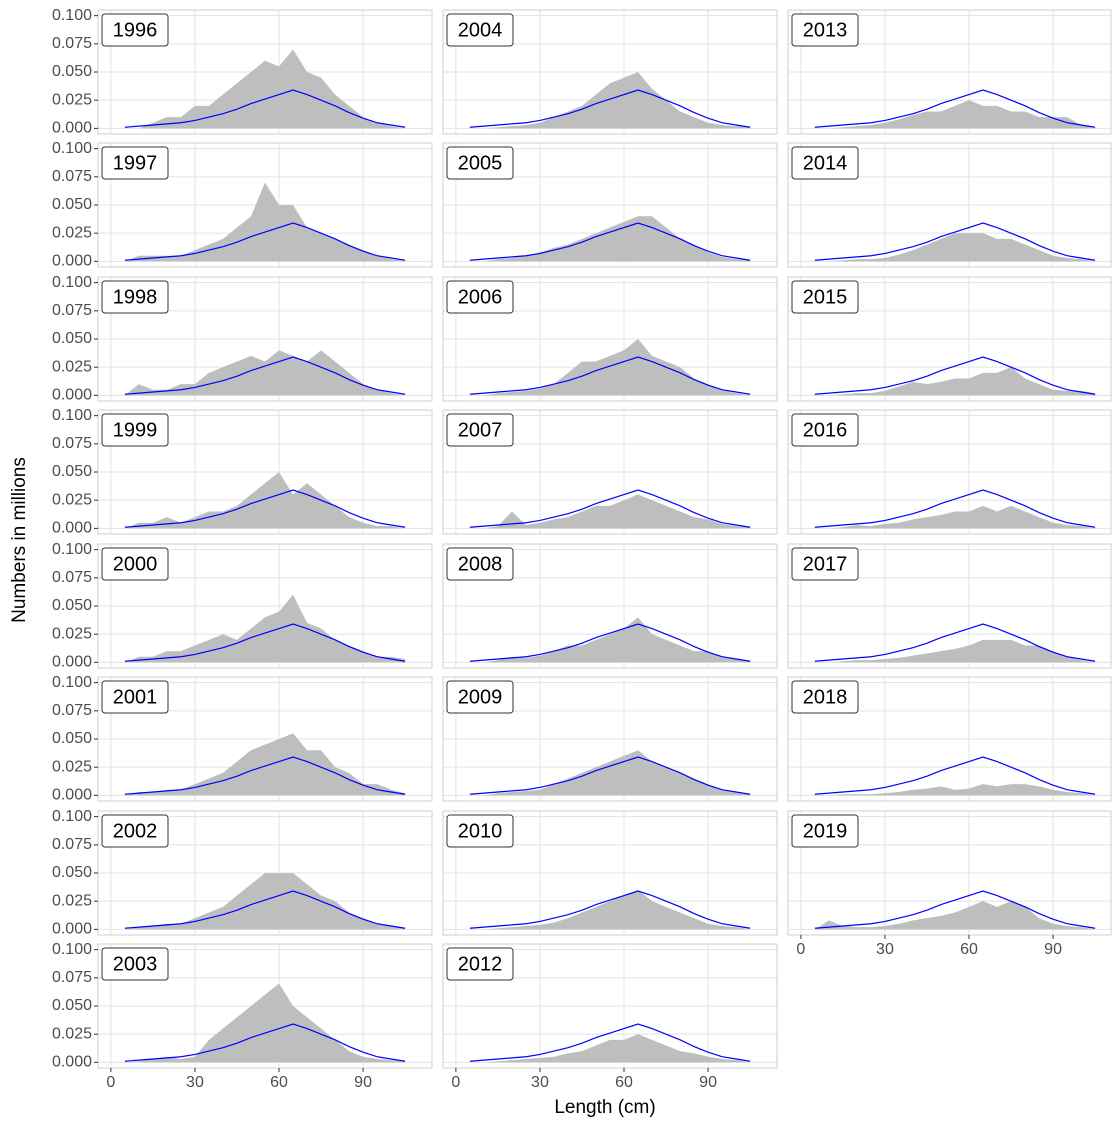  What do you see at coordinates (825, 430) in the screenshot?
I see `strip-label: 2016` at bounding box center [825, 430].